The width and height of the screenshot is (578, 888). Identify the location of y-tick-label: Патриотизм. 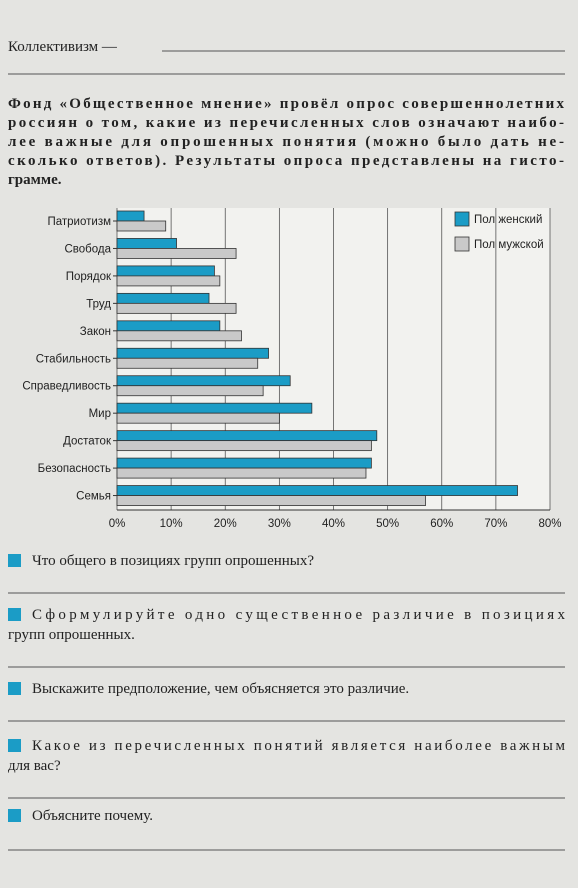
(79, 222).